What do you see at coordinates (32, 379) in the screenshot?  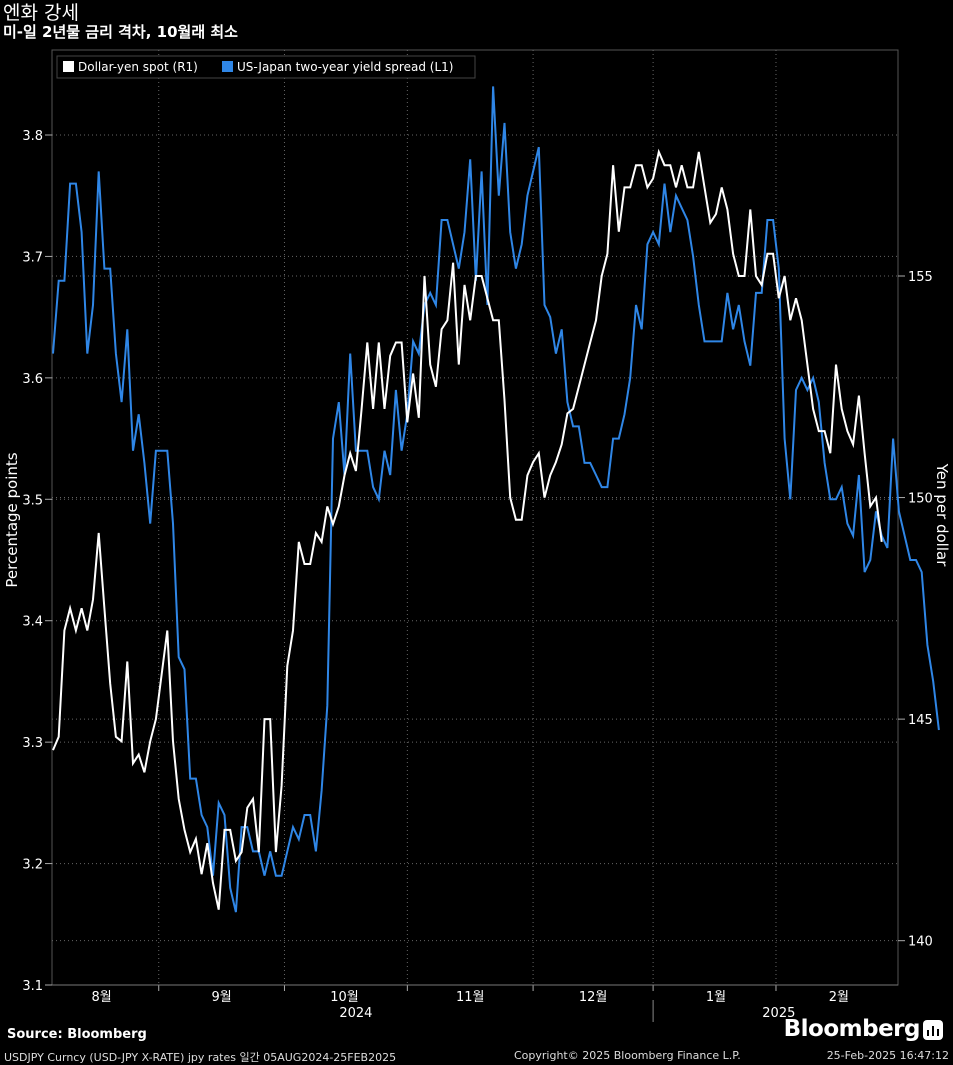 I see `left-tick-label: 3.6` at bounding box center [32, 379].